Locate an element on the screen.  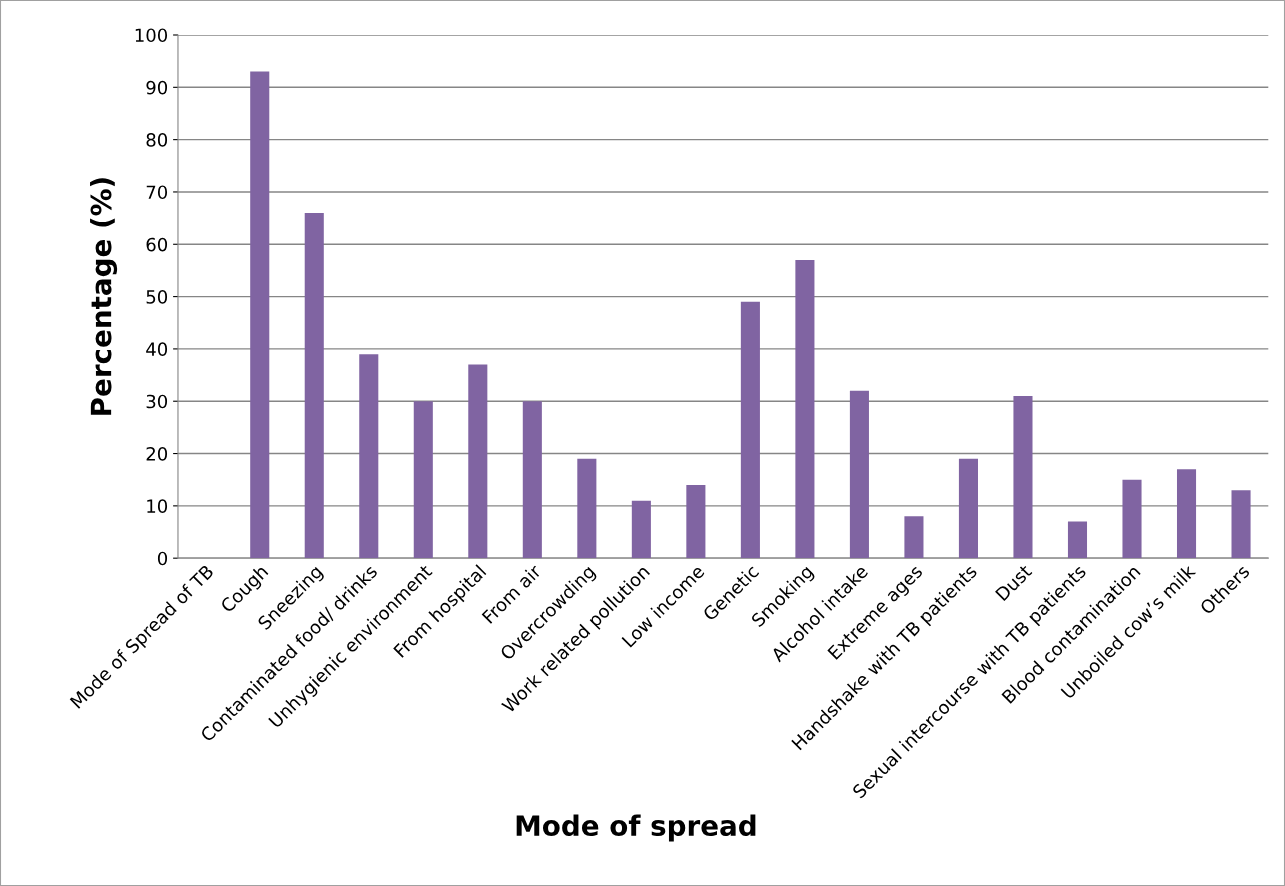
y-tick-label: 0 is located at coordinates (162, 558).